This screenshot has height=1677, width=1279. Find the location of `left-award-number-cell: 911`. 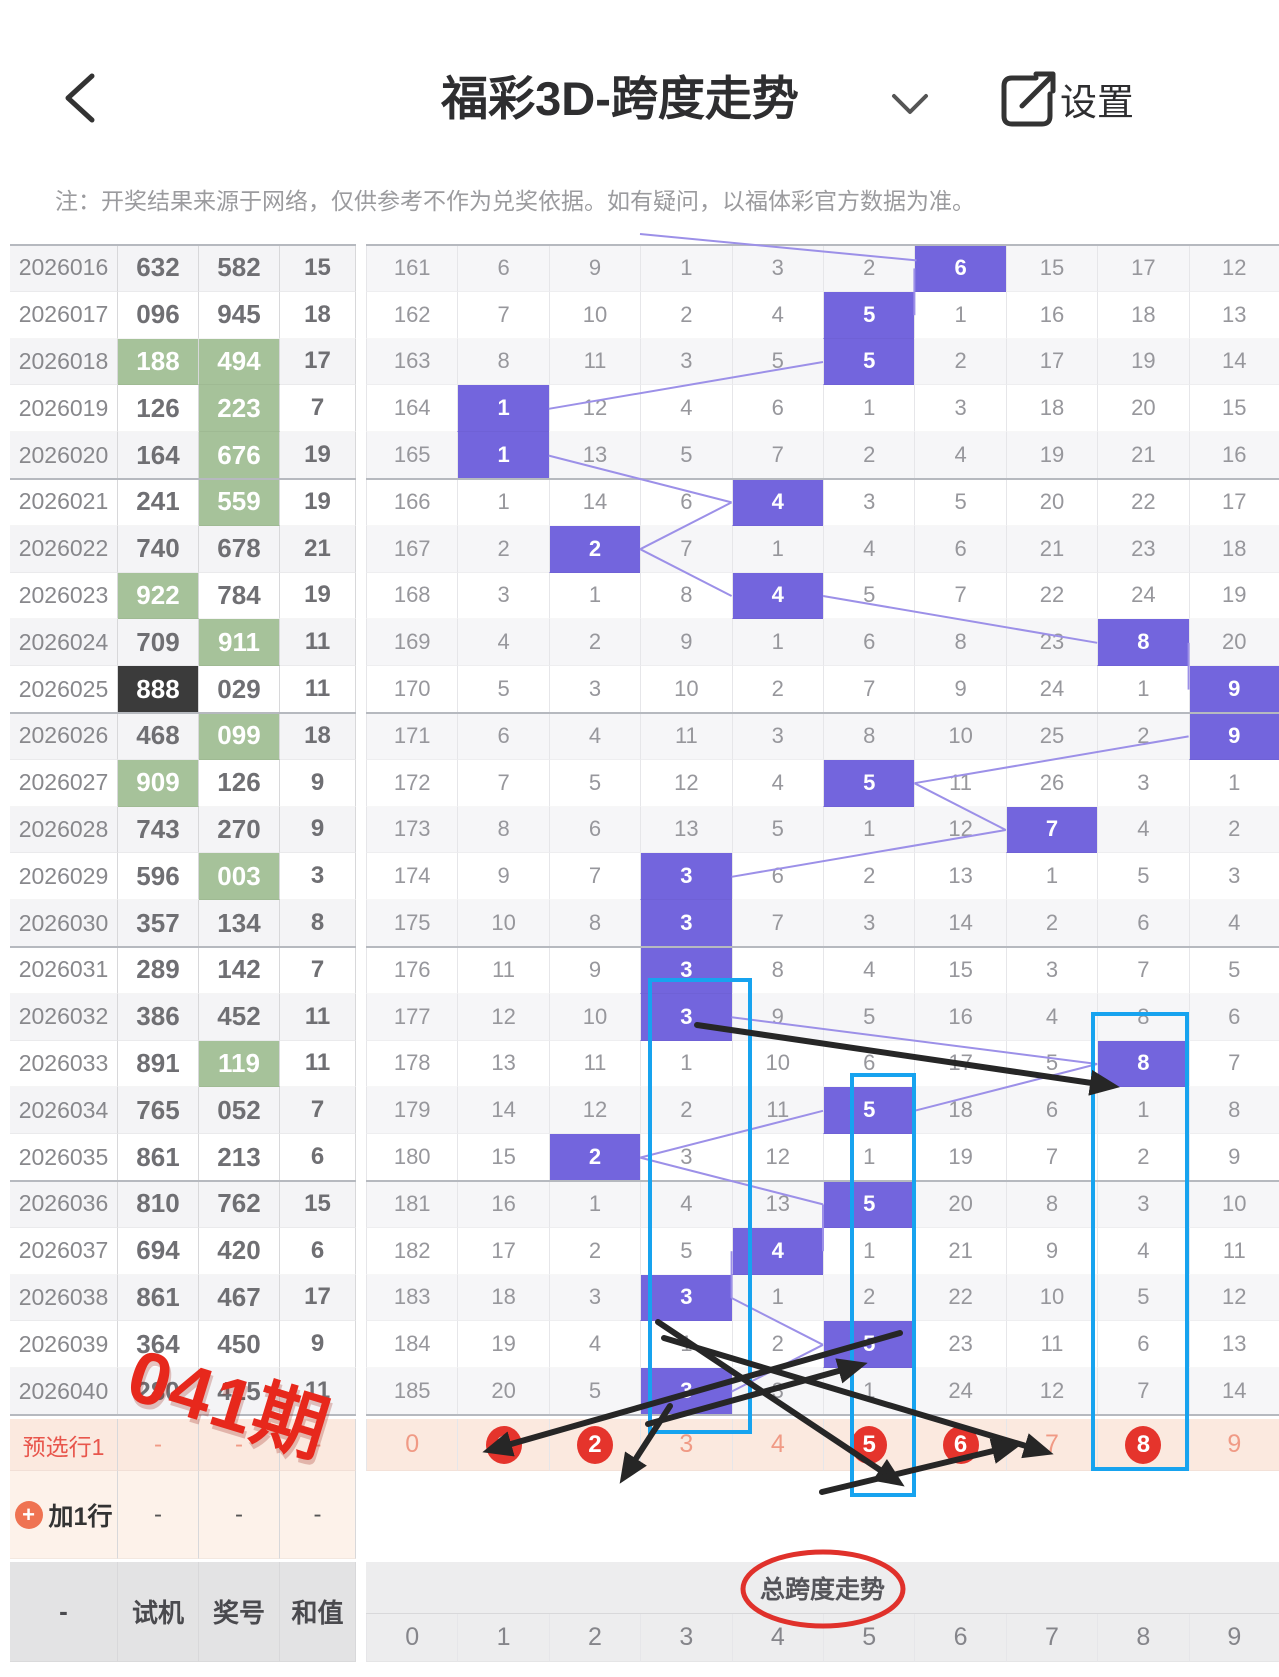

left-award-number-cell: 911 is located at coordinates (239, 643).